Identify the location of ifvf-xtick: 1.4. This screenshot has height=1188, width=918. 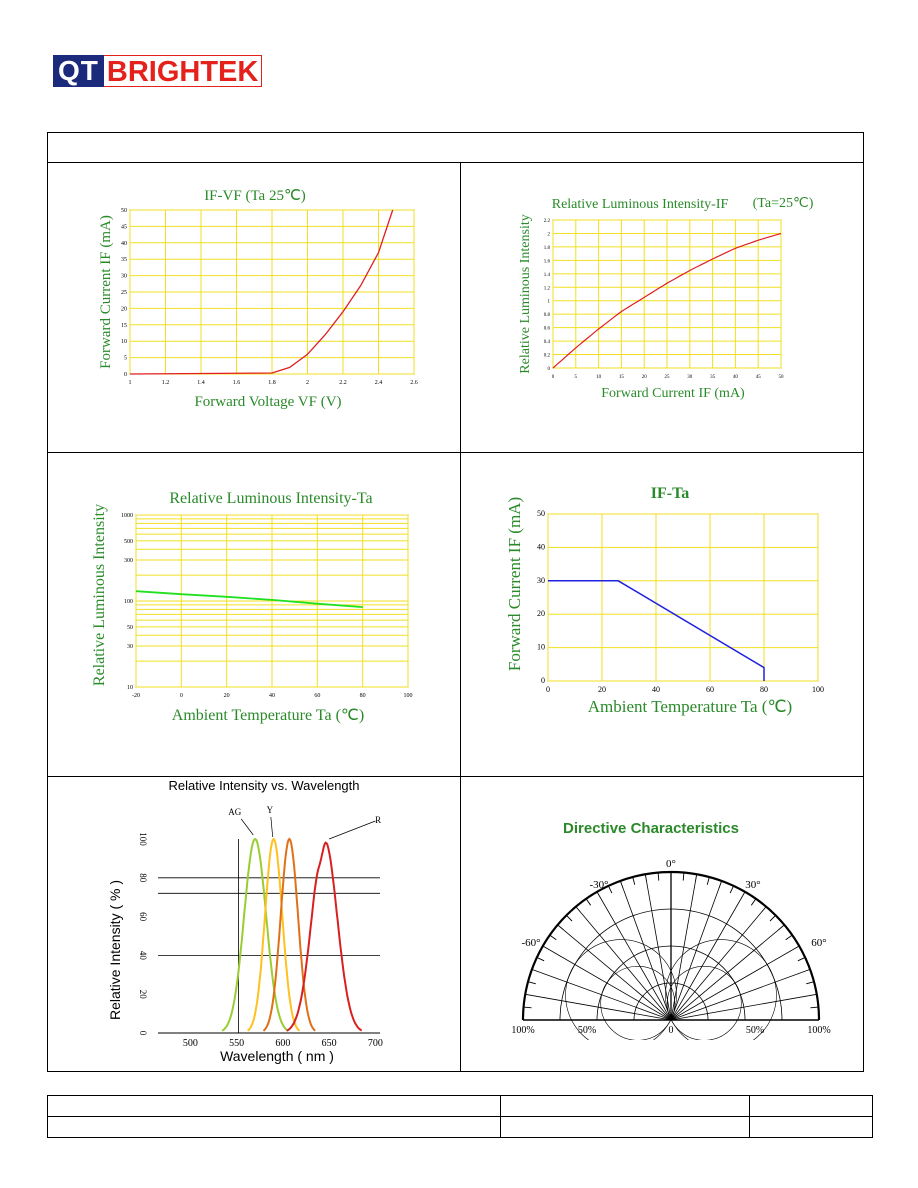
(201, 383).